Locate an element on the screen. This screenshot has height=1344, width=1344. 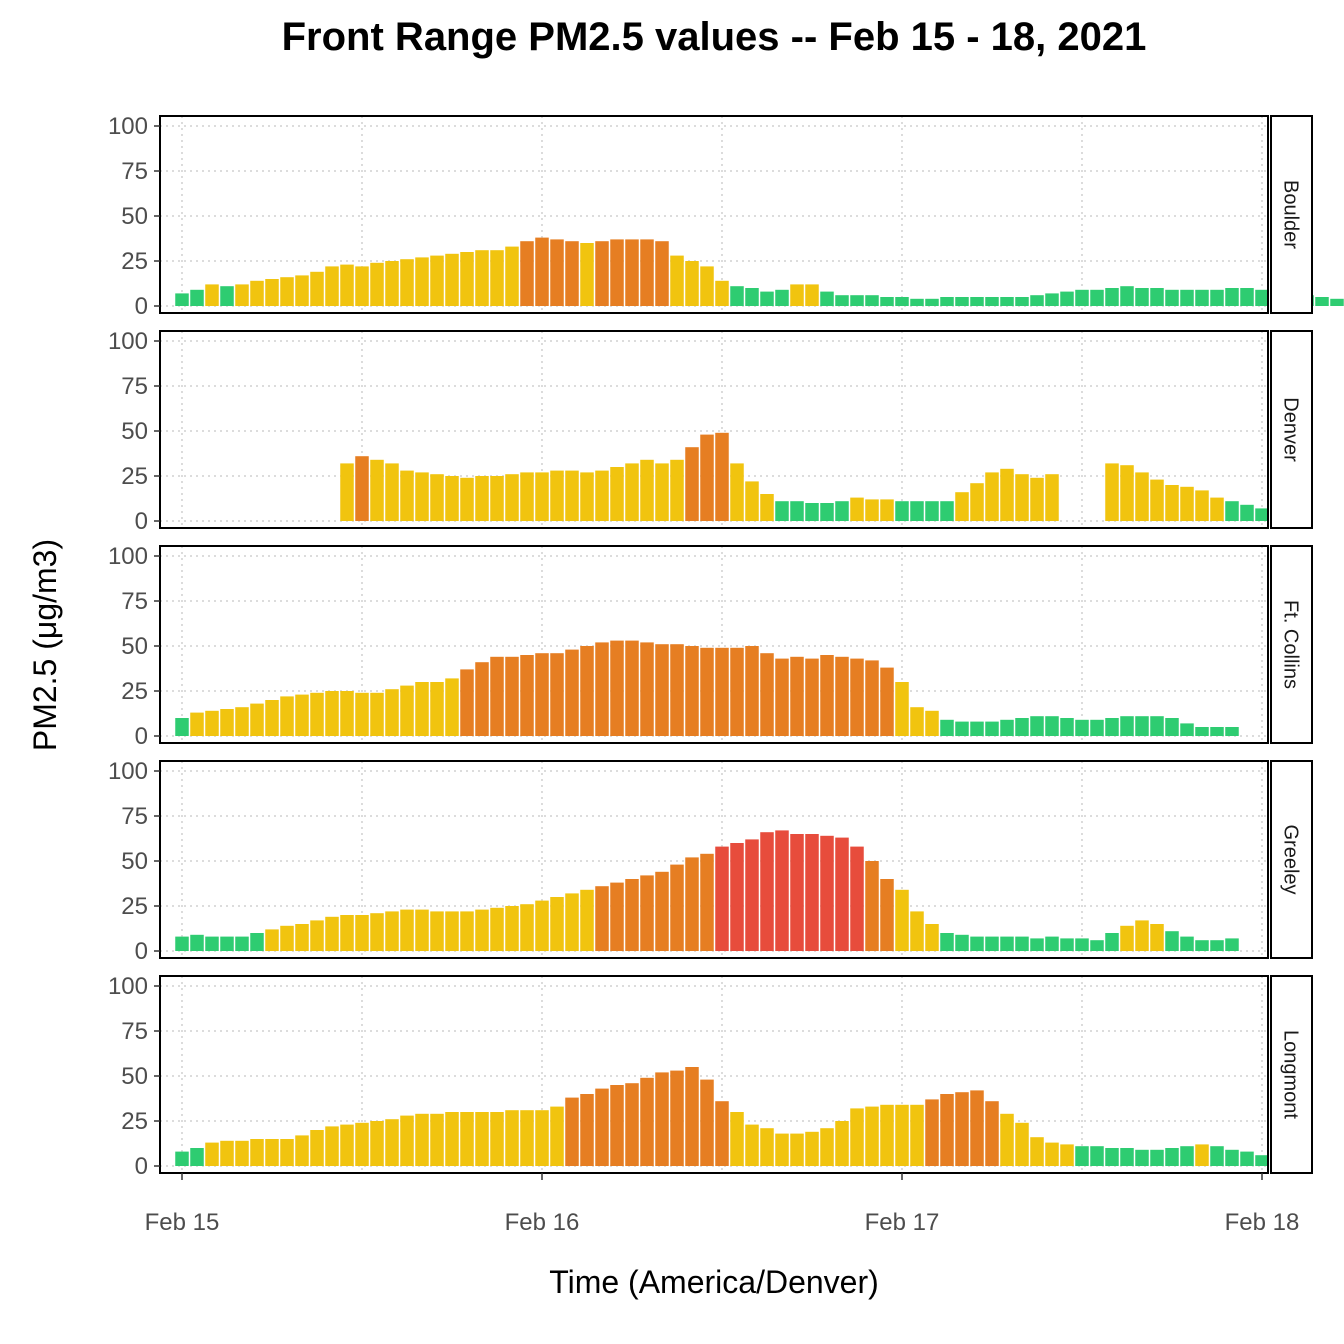
panel-ft-collins: 0 25 50 75 100 Ft. Collins is located at coordinates (710, 646).